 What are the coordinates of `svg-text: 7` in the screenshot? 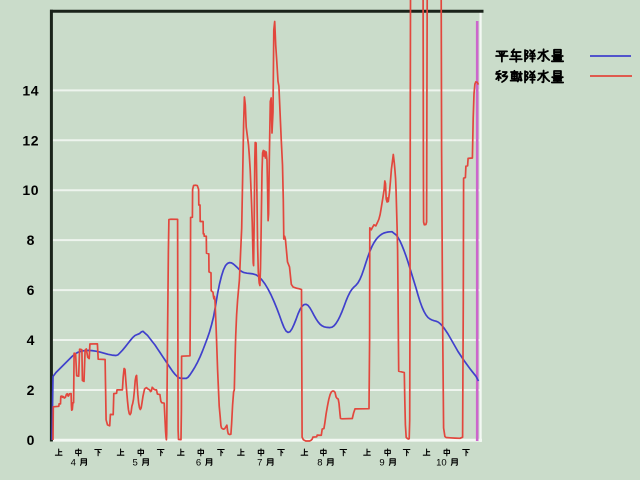 It's located at (259, 462).